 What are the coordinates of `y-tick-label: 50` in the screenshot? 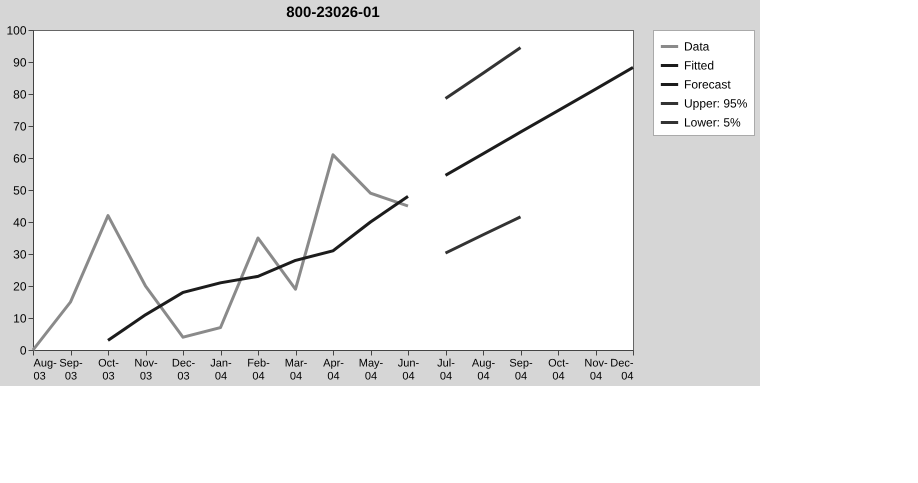 It's located at (20, 191).